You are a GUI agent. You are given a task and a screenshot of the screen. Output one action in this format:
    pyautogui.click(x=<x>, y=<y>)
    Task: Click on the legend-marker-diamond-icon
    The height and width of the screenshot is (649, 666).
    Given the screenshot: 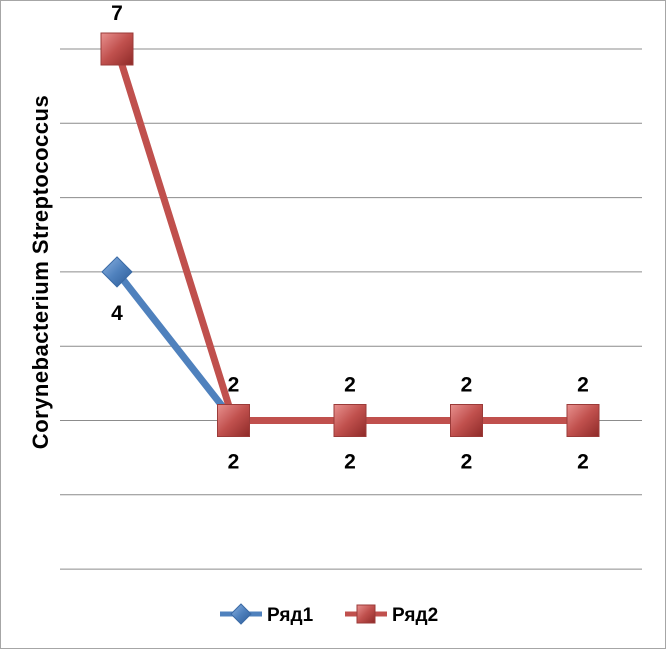 What is the action you would take?
    pyautogui.click(x=241, y=614)
    